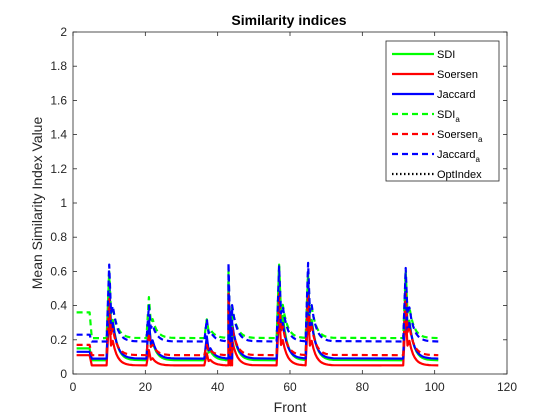 This screenshot has height=420, width=560. I want to click on series-line-soersen, so click(257, 337).